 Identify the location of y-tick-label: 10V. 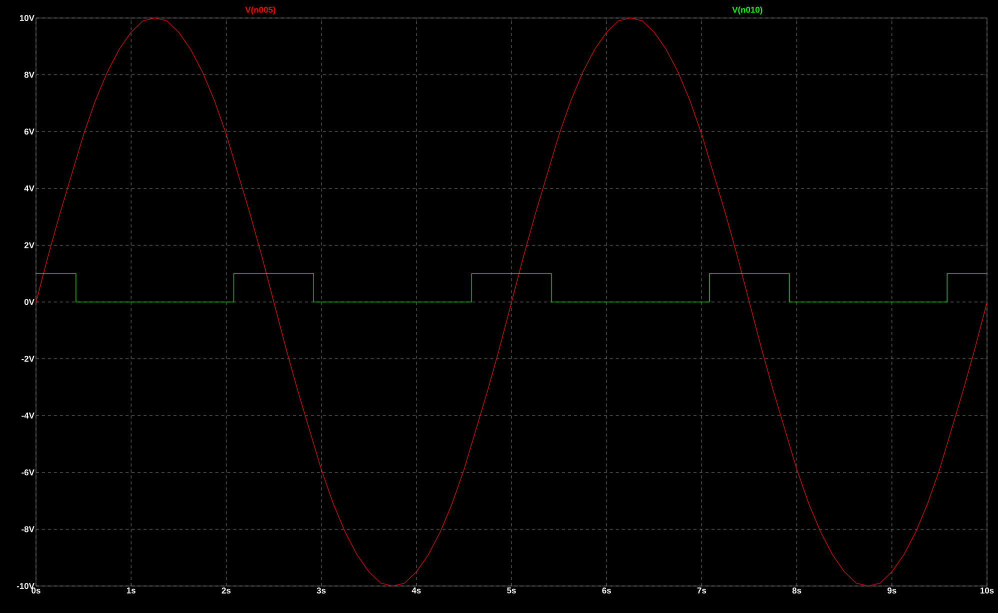
(27, 18).